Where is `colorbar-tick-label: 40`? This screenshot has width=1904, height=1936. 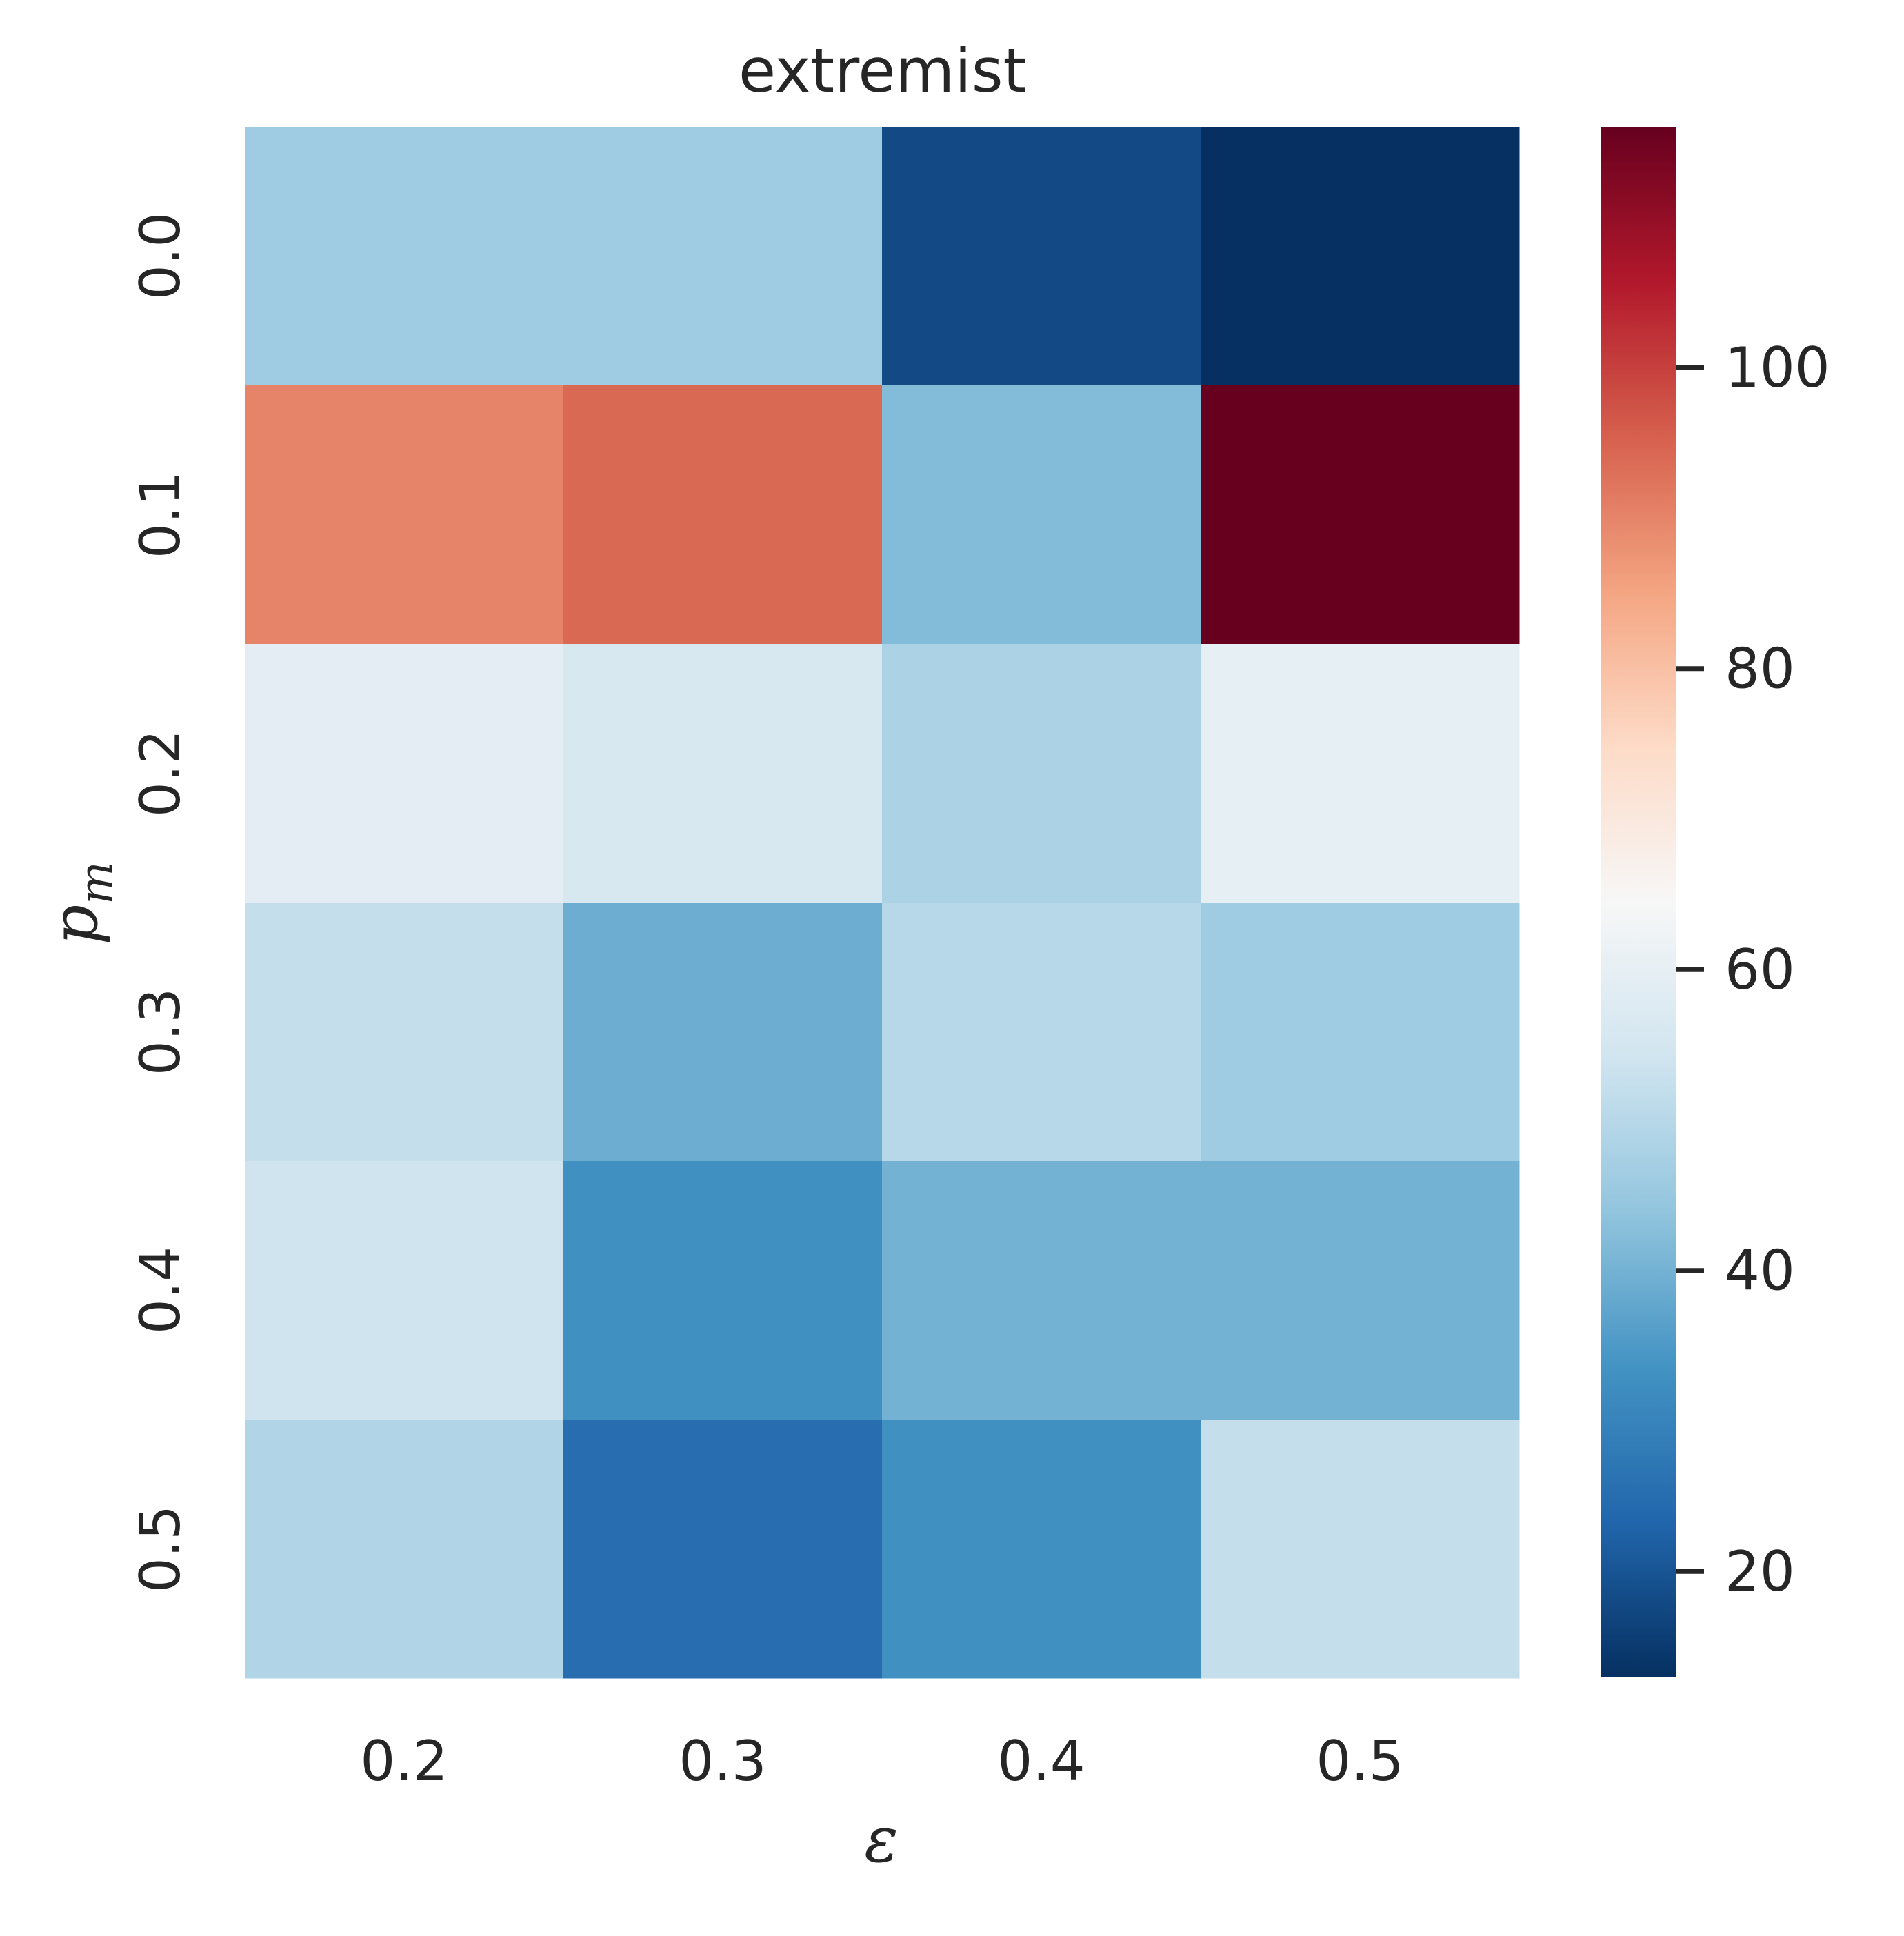 colorbar-tick-label: 40 is located at coordinates (1760, 1271).